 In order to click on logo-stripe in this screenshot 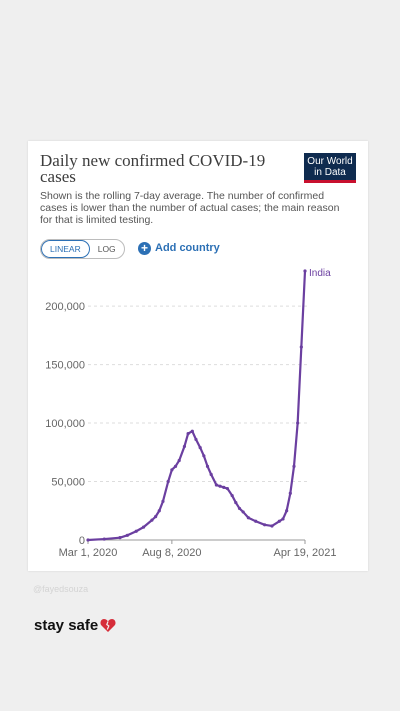, I will do `click(330, 181)`.